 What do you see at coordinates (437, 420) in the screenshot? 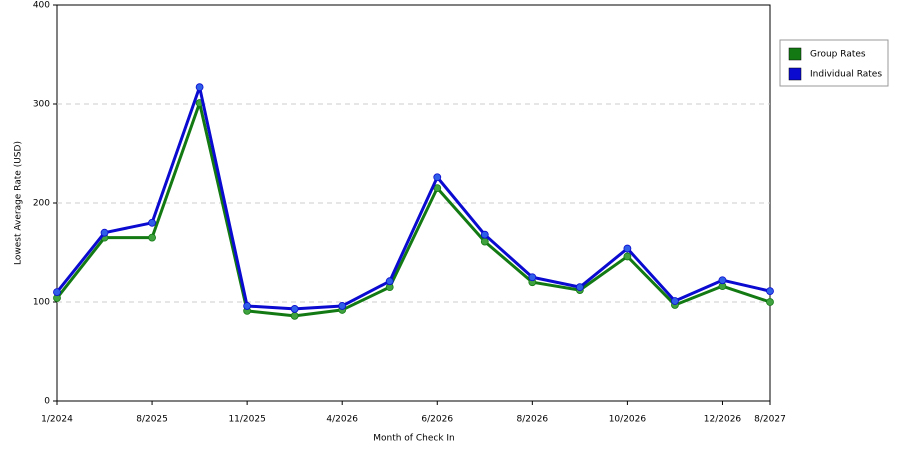
I see `x-tick-label: 6/2026` at bounding box center [437, 420].